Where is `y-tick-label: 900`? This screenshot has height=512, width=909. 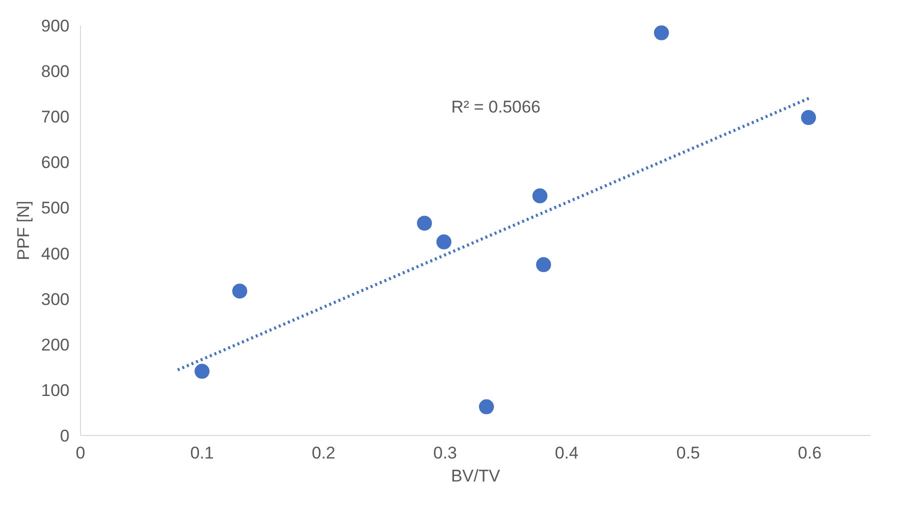
y-tick-label: 900 is located at coordinates (55, 26).